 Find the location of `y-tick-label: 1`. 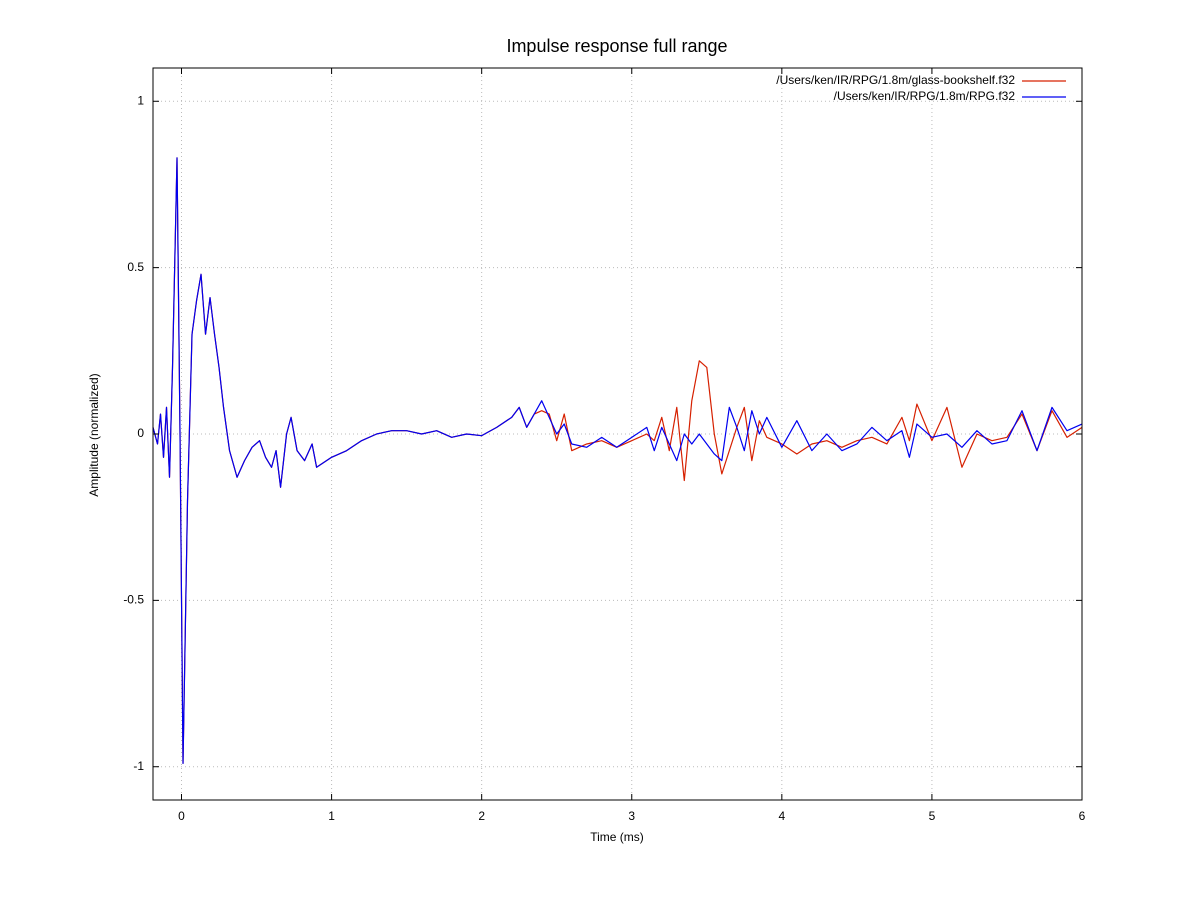

y-tick-label: 1 is located at coordinates (140, 100).